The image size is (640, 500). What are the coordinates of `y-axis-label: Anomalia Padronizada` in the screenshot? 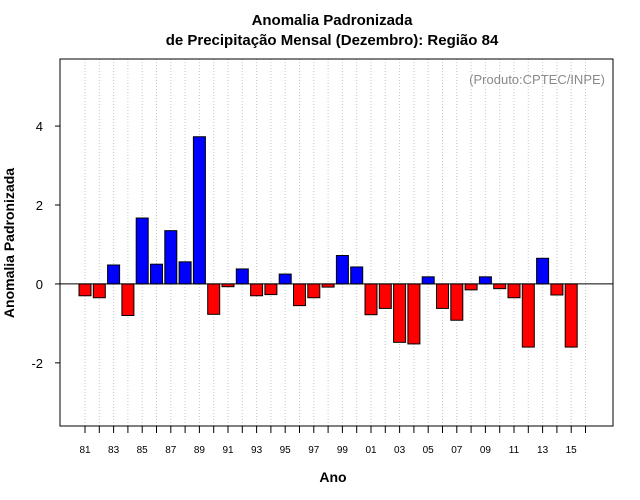 It's located at (9, 243).